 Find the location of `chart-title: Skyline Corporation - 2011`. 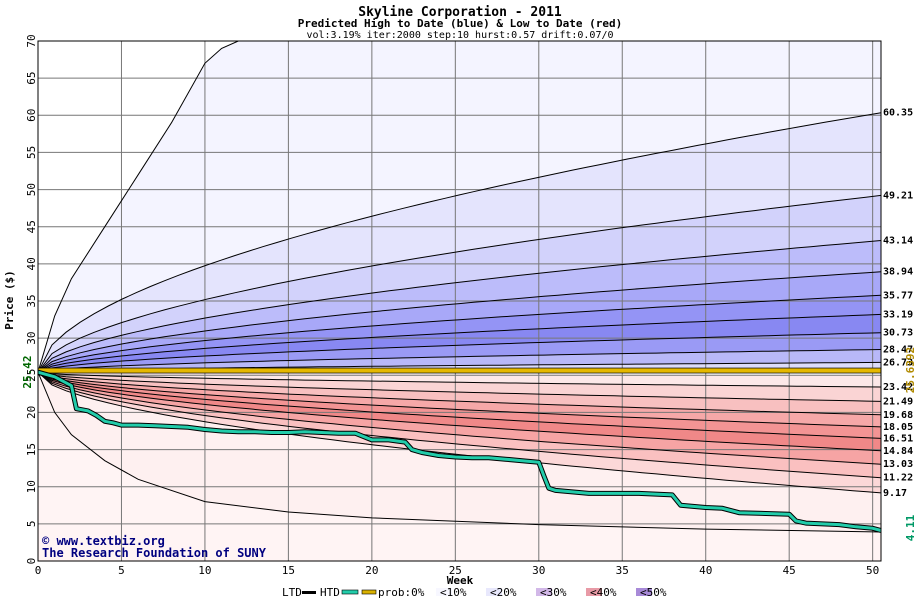

chart-title: Skyline Corporation - 2011 is located at coordinates (460, 12).